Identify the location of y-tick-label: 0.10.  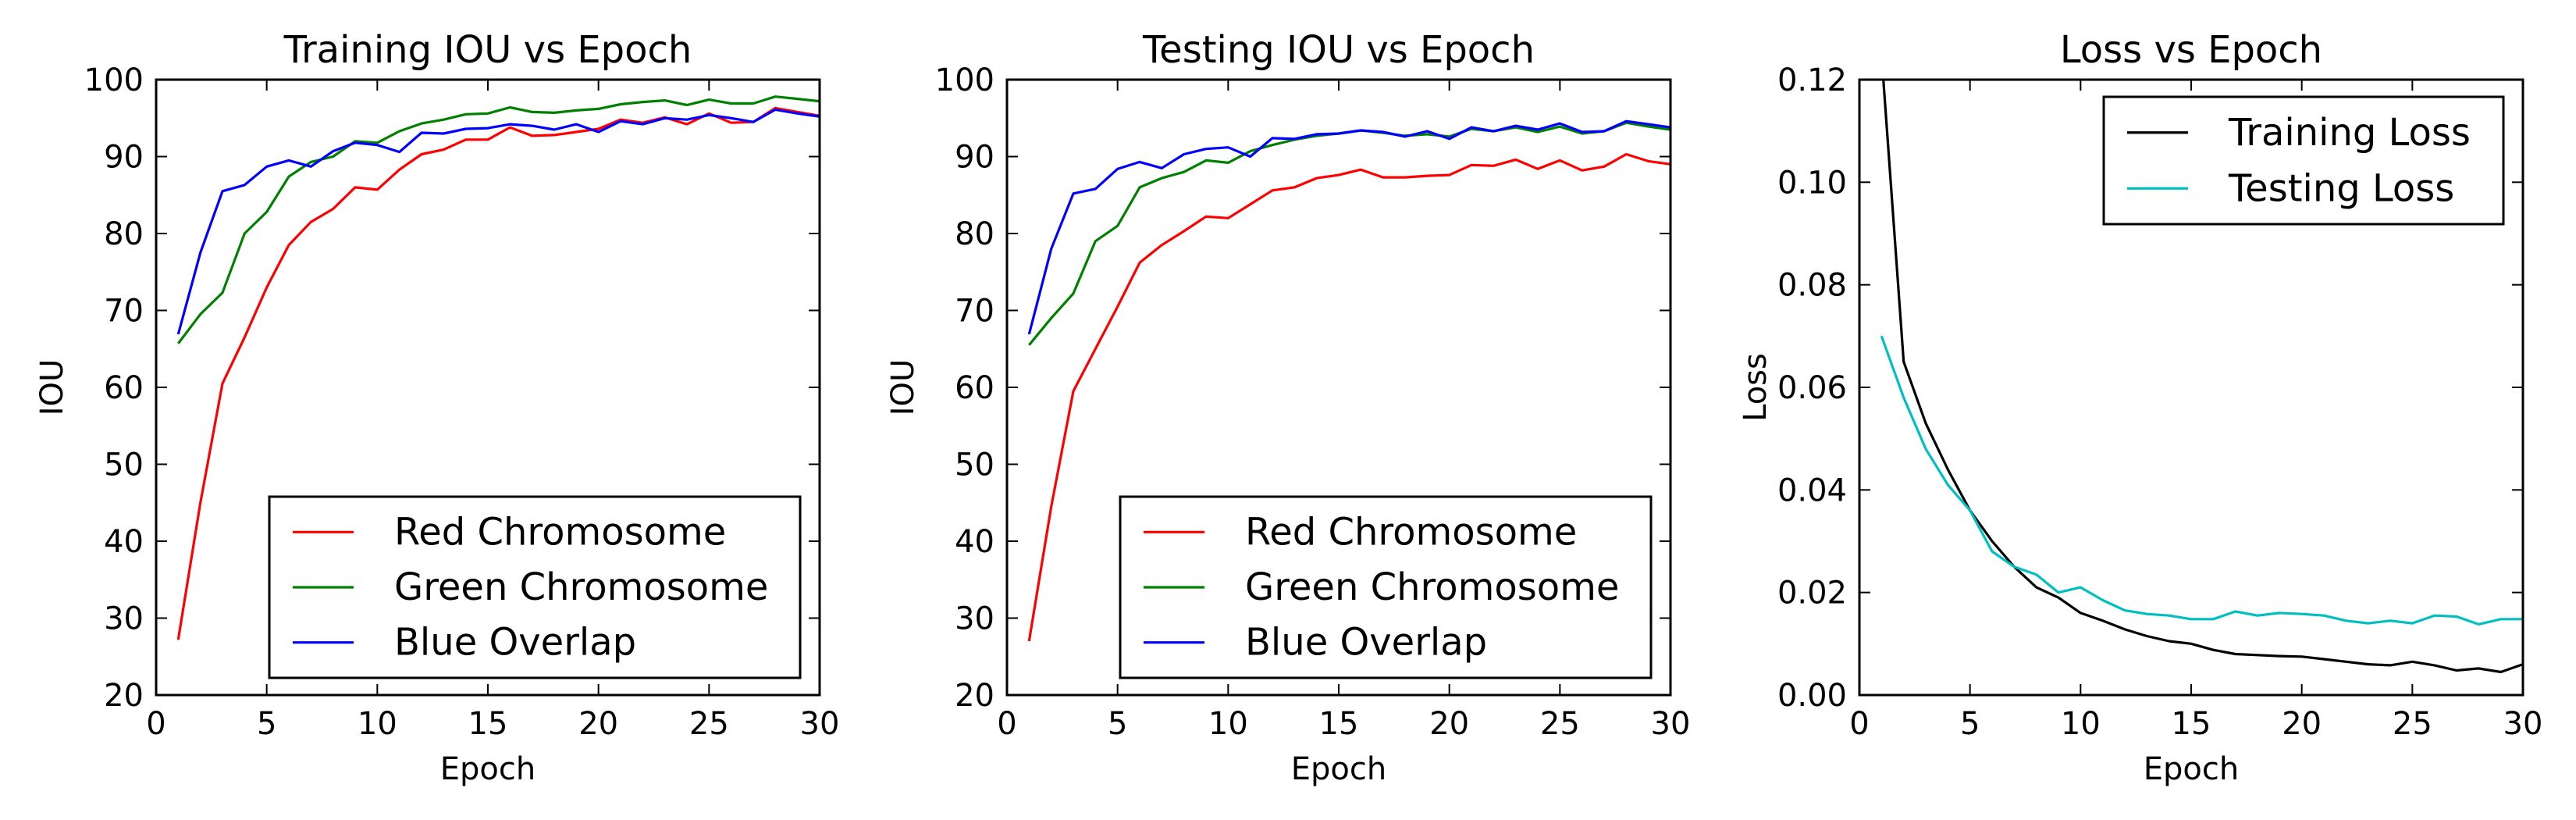
(1812, 183).